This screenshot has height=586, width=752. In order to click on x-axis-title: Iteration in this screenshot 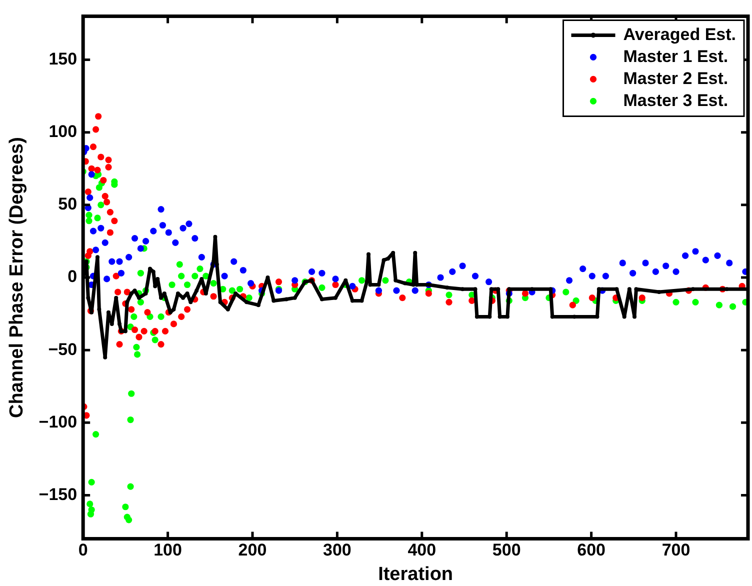, I will do `click(416, 574)`.